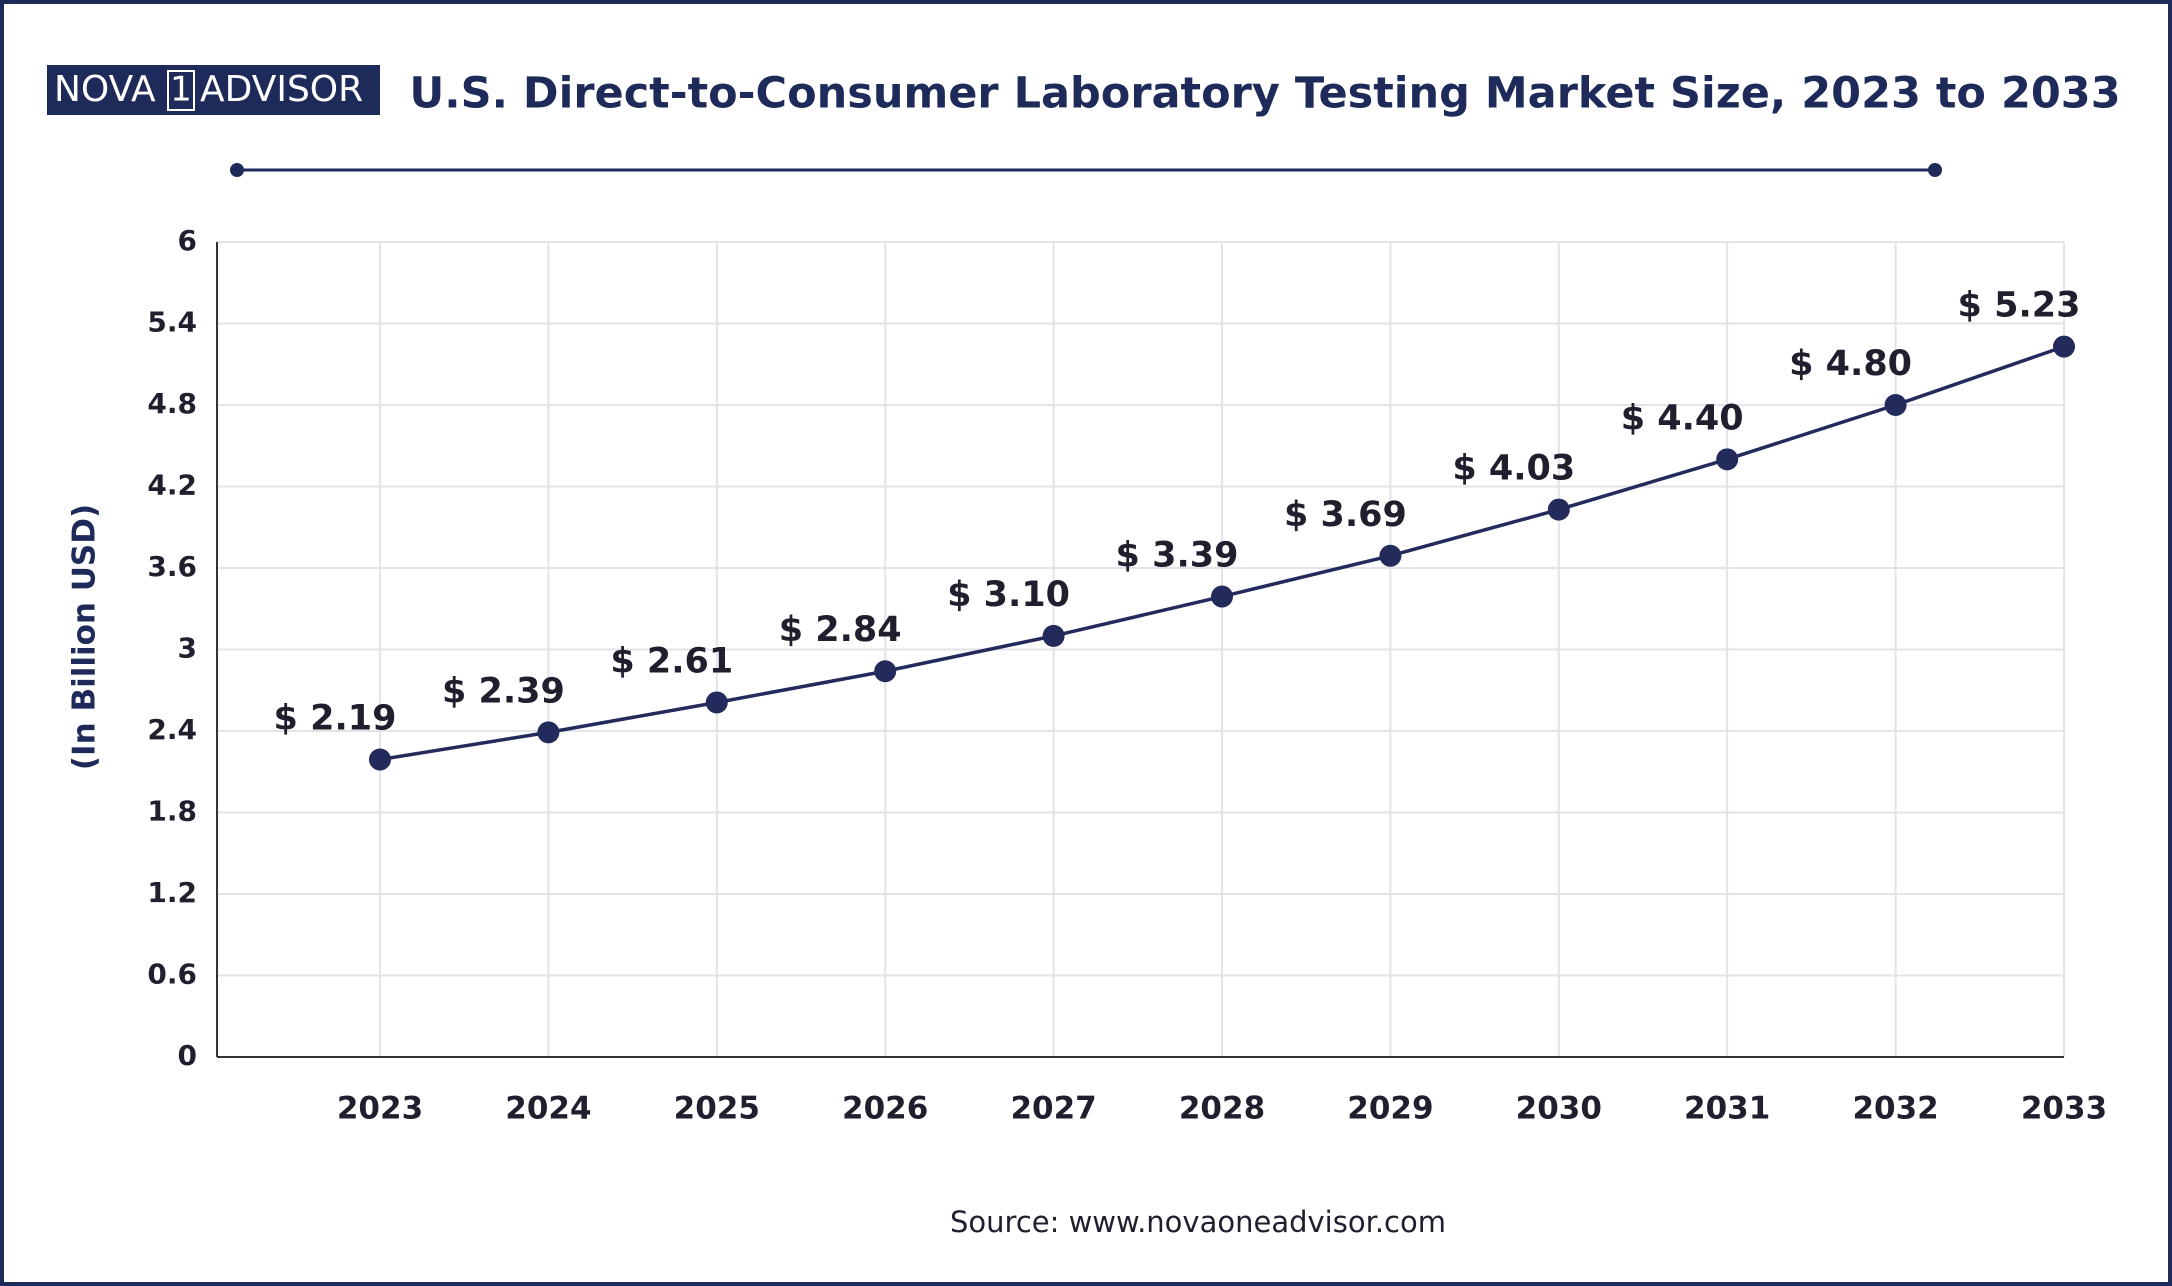 The height and width of the screenshot is (1286, 2172). Describe the element at coordinates (1198, 1222) in the screenshot. I see `source: Source: www.novaoneadvisor.com` at that location.